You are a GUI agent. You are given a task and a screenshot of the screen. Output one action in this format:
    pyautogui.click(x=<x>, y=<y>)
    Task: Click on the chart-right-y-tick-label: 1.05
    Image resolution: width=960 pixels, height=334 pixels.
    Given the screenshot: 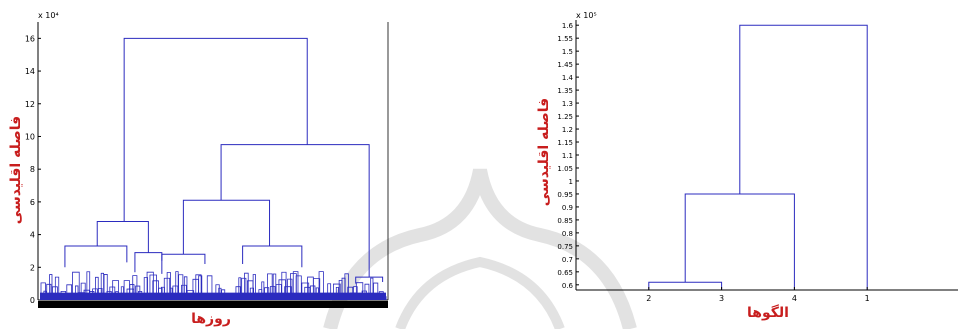 What is the action you would take?
    pyautogui.click(x=565, y=169)
    